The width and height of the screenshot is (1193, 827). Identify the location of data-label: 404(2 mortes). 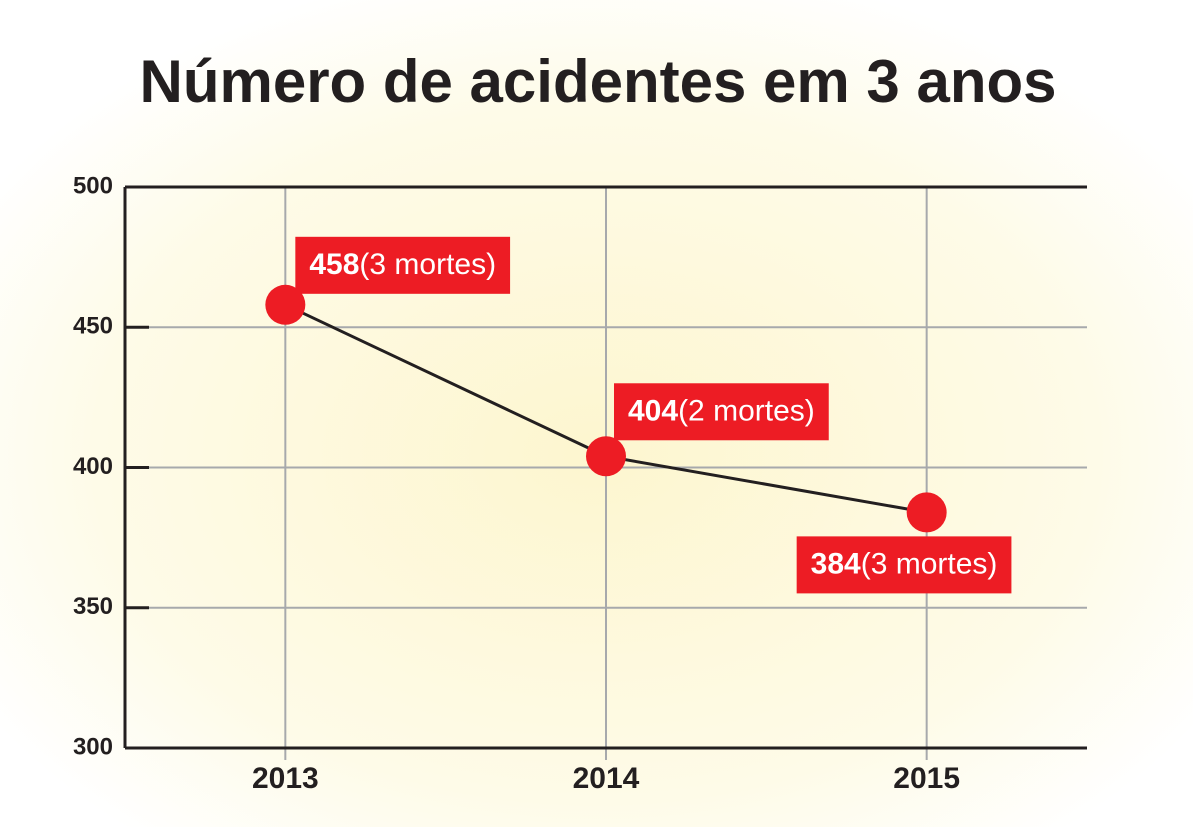
(721, 412).